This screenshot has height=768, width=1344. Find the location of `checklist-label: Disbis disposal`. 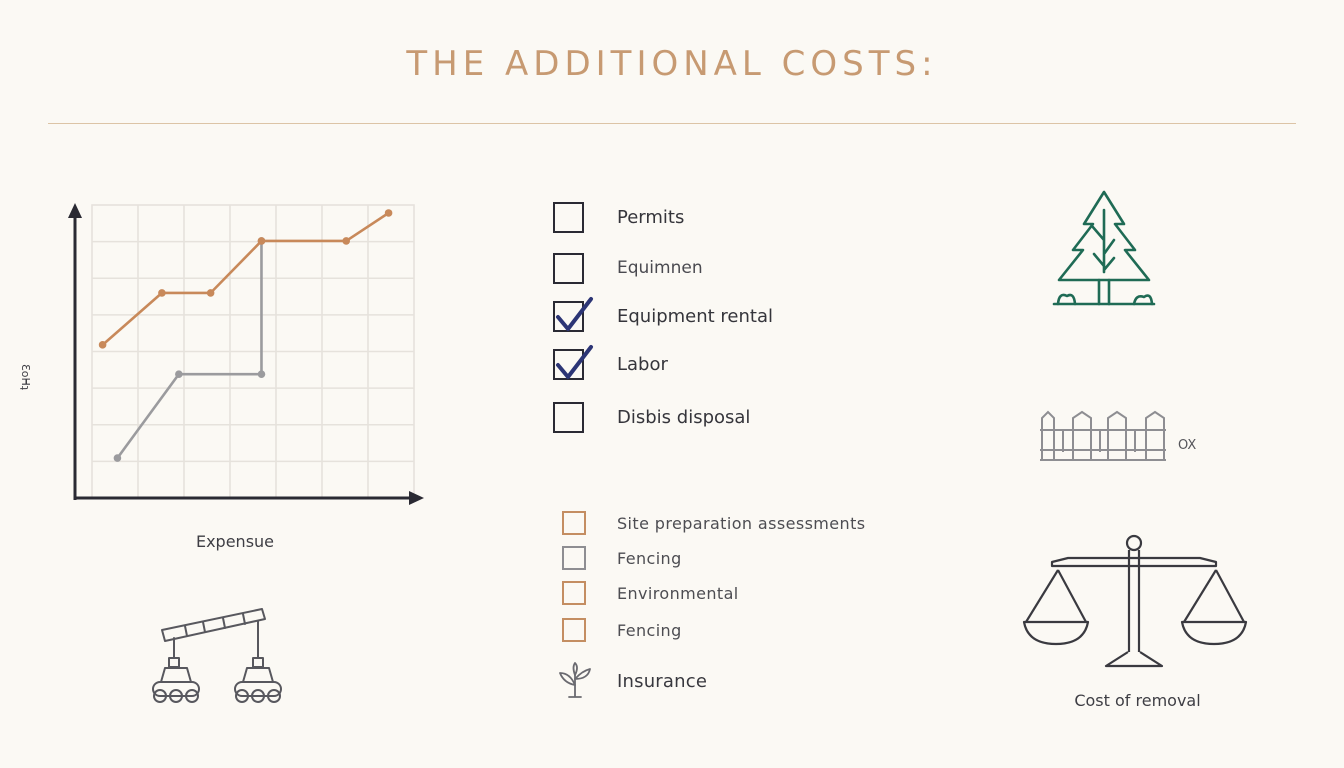

checklist-label: Disbis disposal is located at coordinates (684, 417).